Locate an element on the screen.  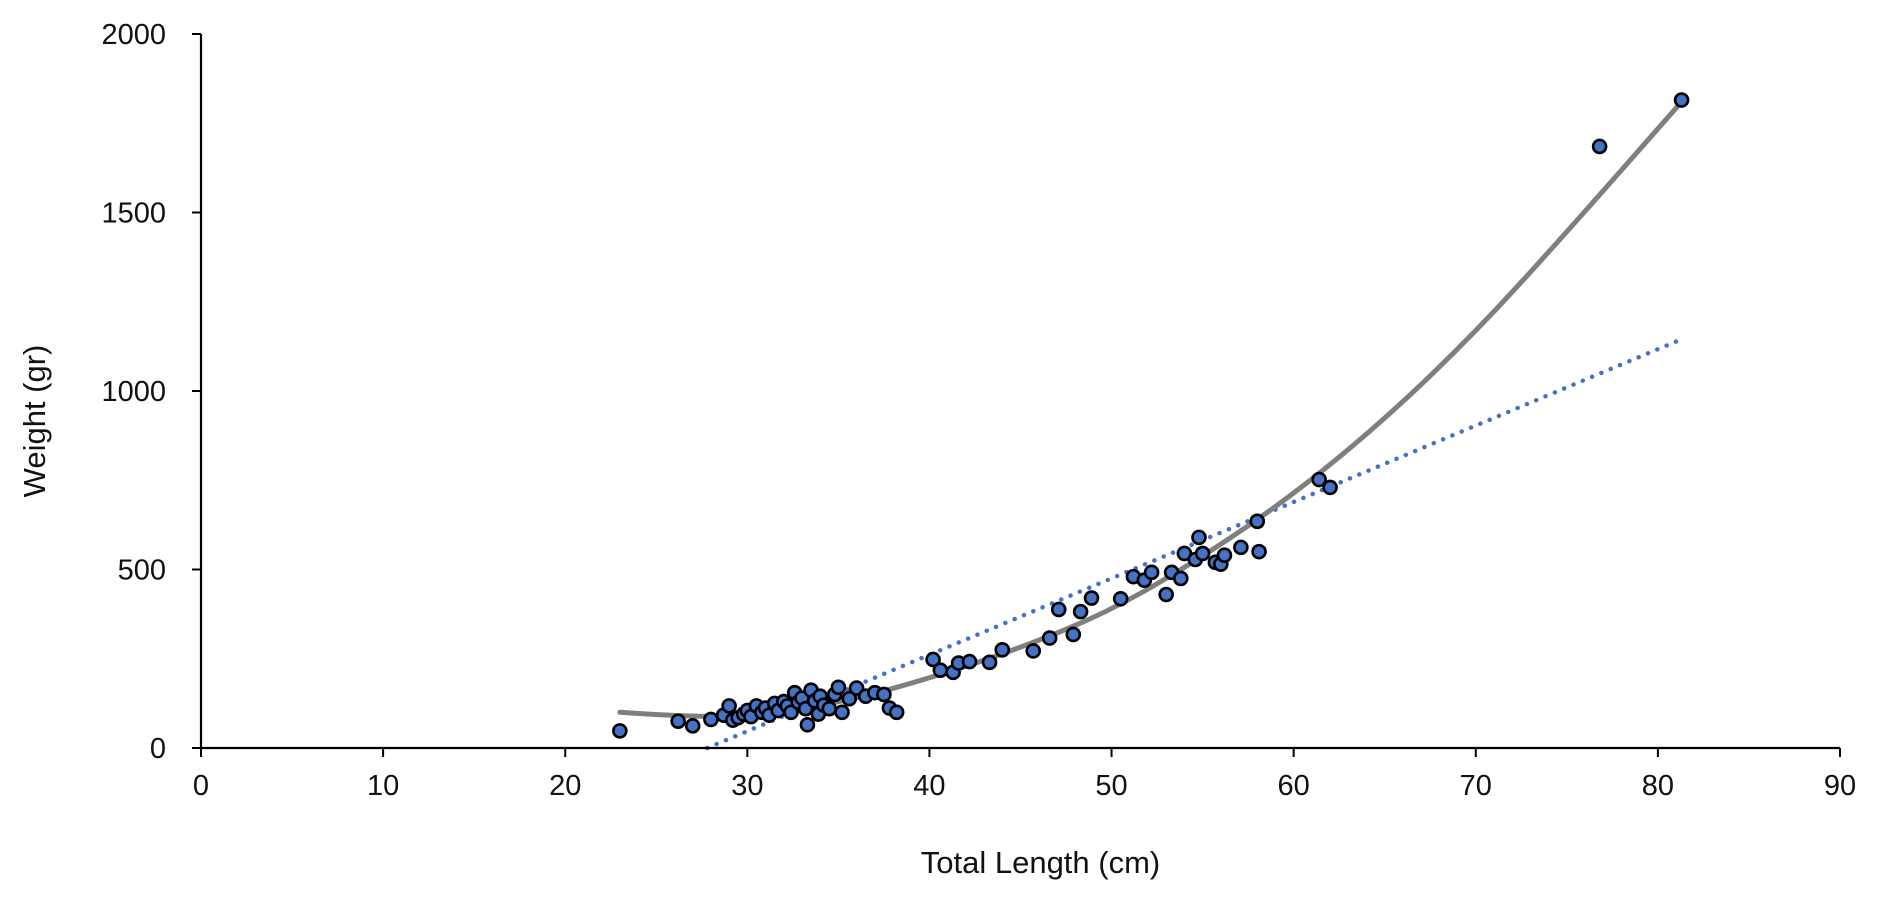
x-tick-label: 90 is located at coordinates (1840, 786).